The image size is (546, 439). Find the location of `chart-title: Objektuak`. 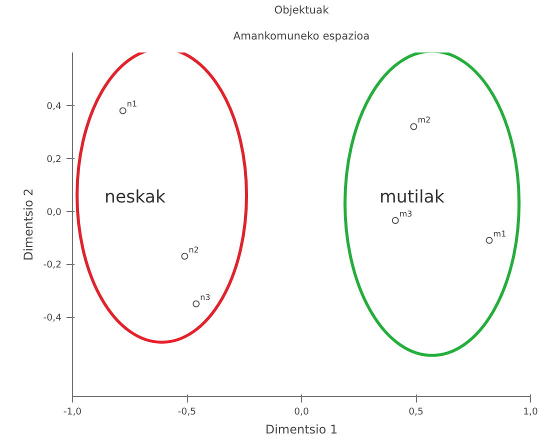

chart-title: Objektuak is located at coordinates (302, 10).